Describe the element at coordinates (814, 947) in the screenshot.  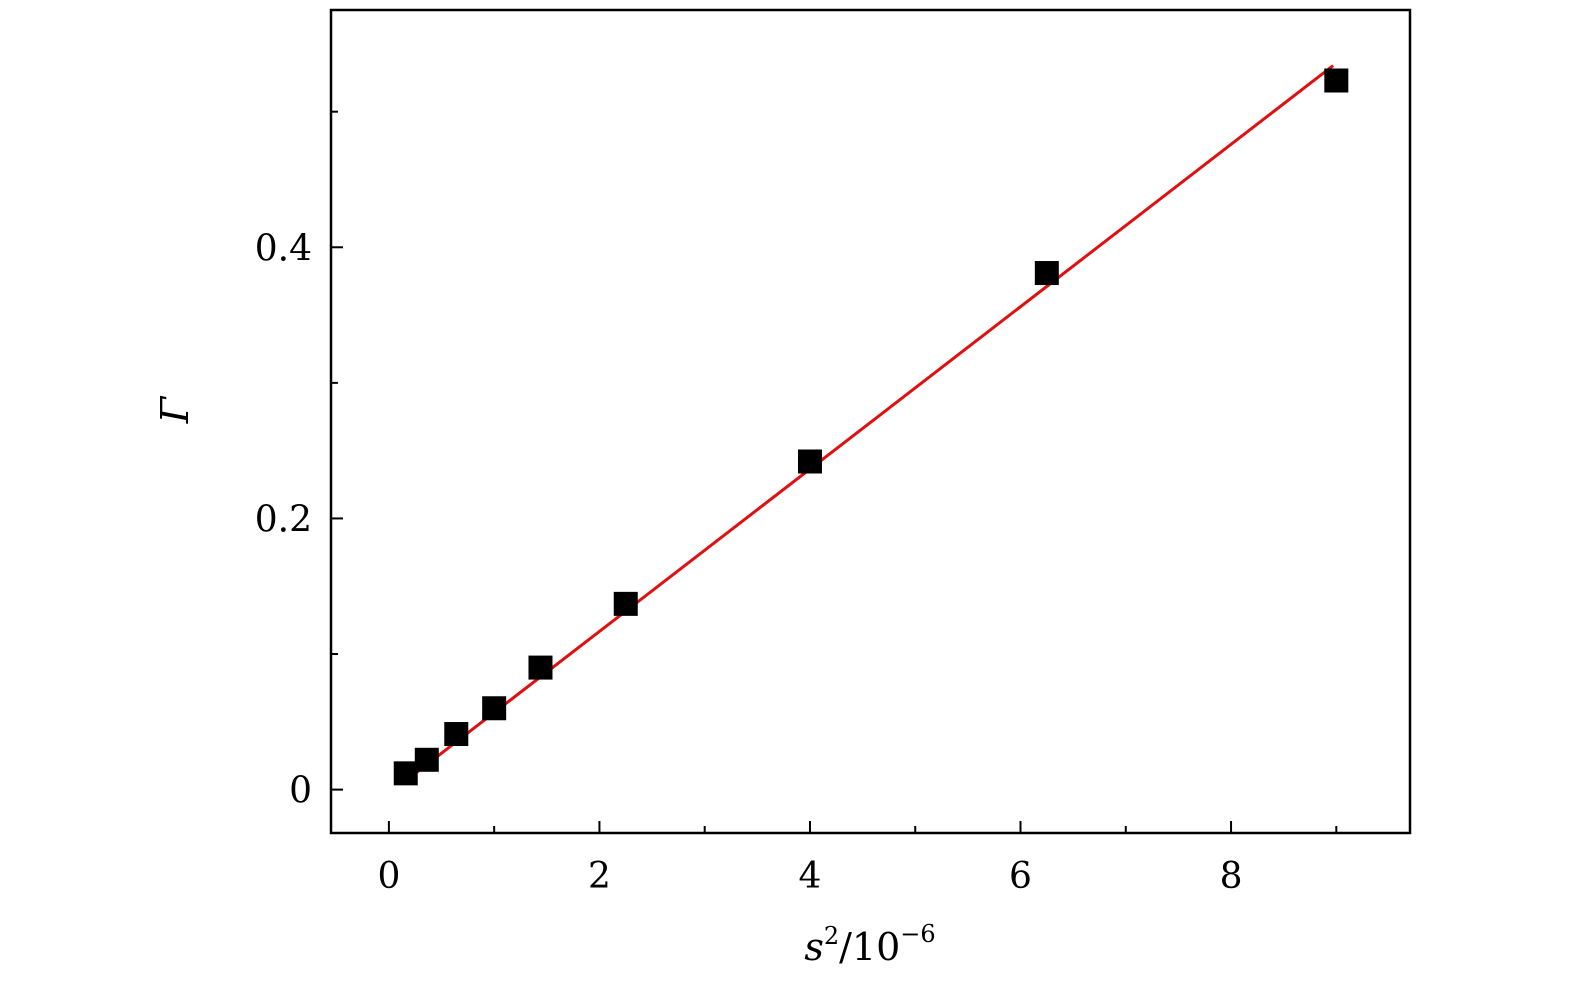
I see `x-axis-label-var: s` at that location.